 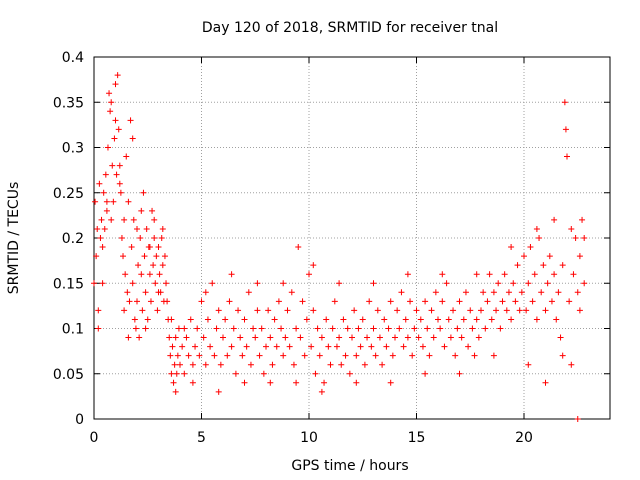 I want to click on x-tick-label: 10, so click(x=309, y=438).